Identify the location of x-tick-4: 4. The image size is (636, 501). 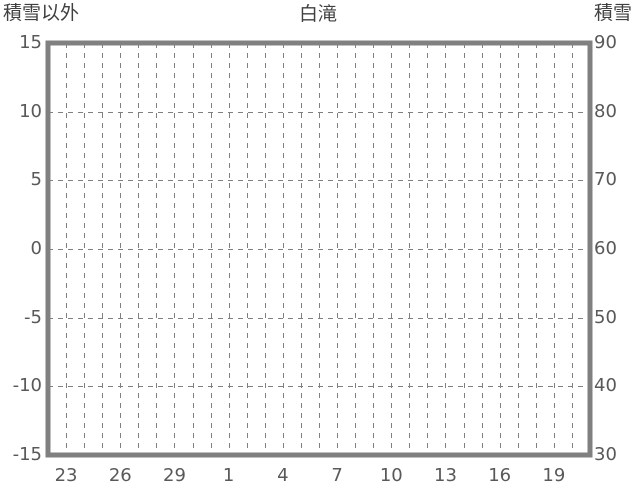
(283, 475).